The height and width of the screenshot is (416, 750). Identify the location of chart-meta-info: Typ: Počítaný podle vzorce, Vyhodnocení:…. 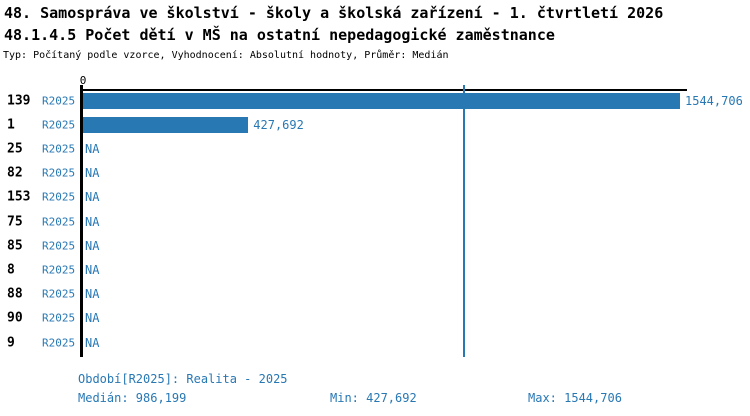
(226, 55).